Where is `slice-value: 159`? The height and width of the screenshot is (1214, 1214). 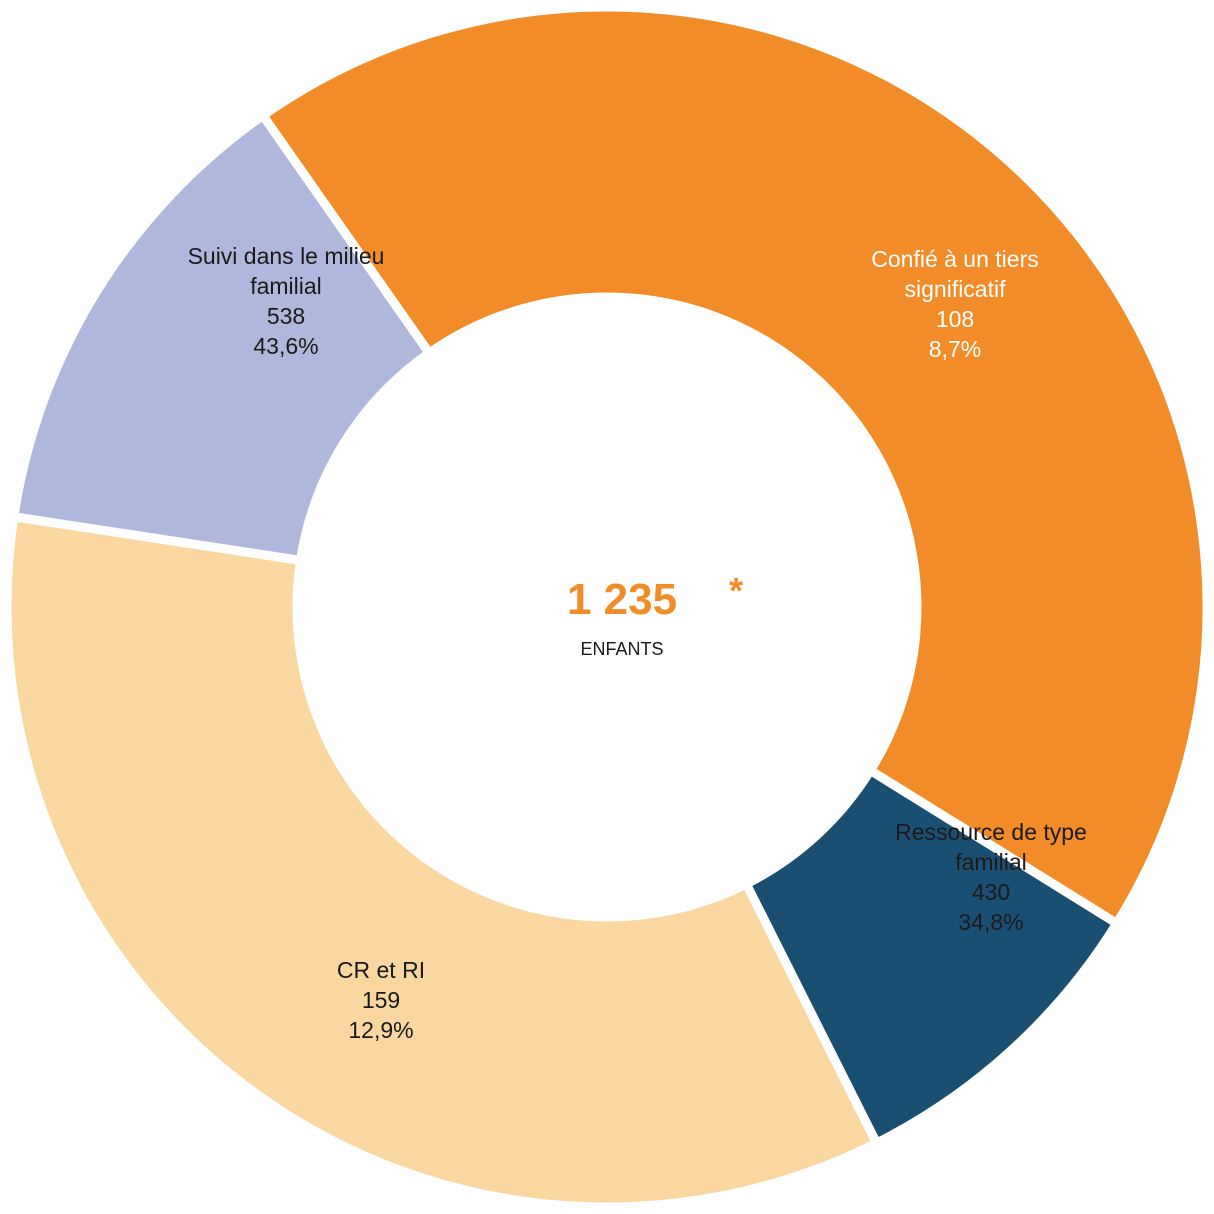
slice-value: 159 is located at coordinates (381, 1000).